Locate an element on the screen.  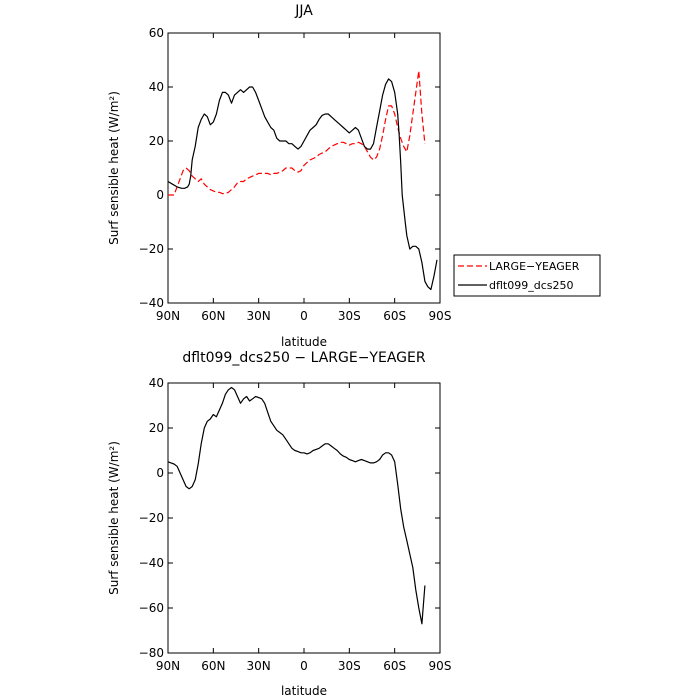
y-tick-label: −60 is located at coordinates (151, 608).